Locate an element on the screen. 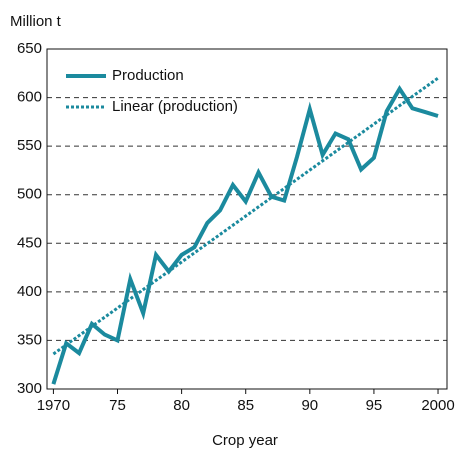 This screenshot has height=455, width=455. x-tick-label: 1970 is located at coordinates (53, 405).